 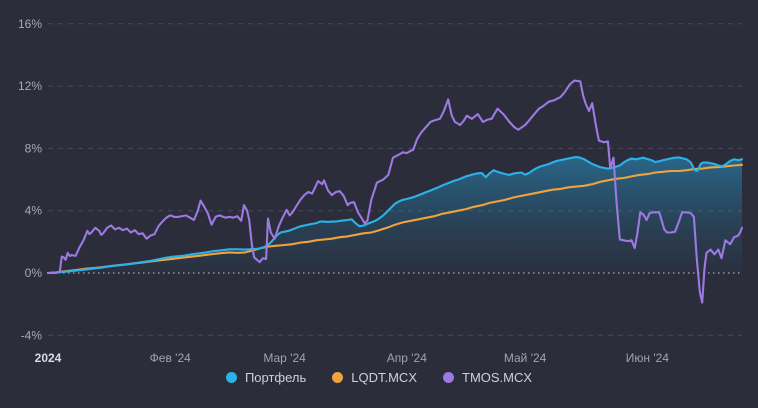 I want to click on tmos-series-dot-icon, so click(x=448, y=377).